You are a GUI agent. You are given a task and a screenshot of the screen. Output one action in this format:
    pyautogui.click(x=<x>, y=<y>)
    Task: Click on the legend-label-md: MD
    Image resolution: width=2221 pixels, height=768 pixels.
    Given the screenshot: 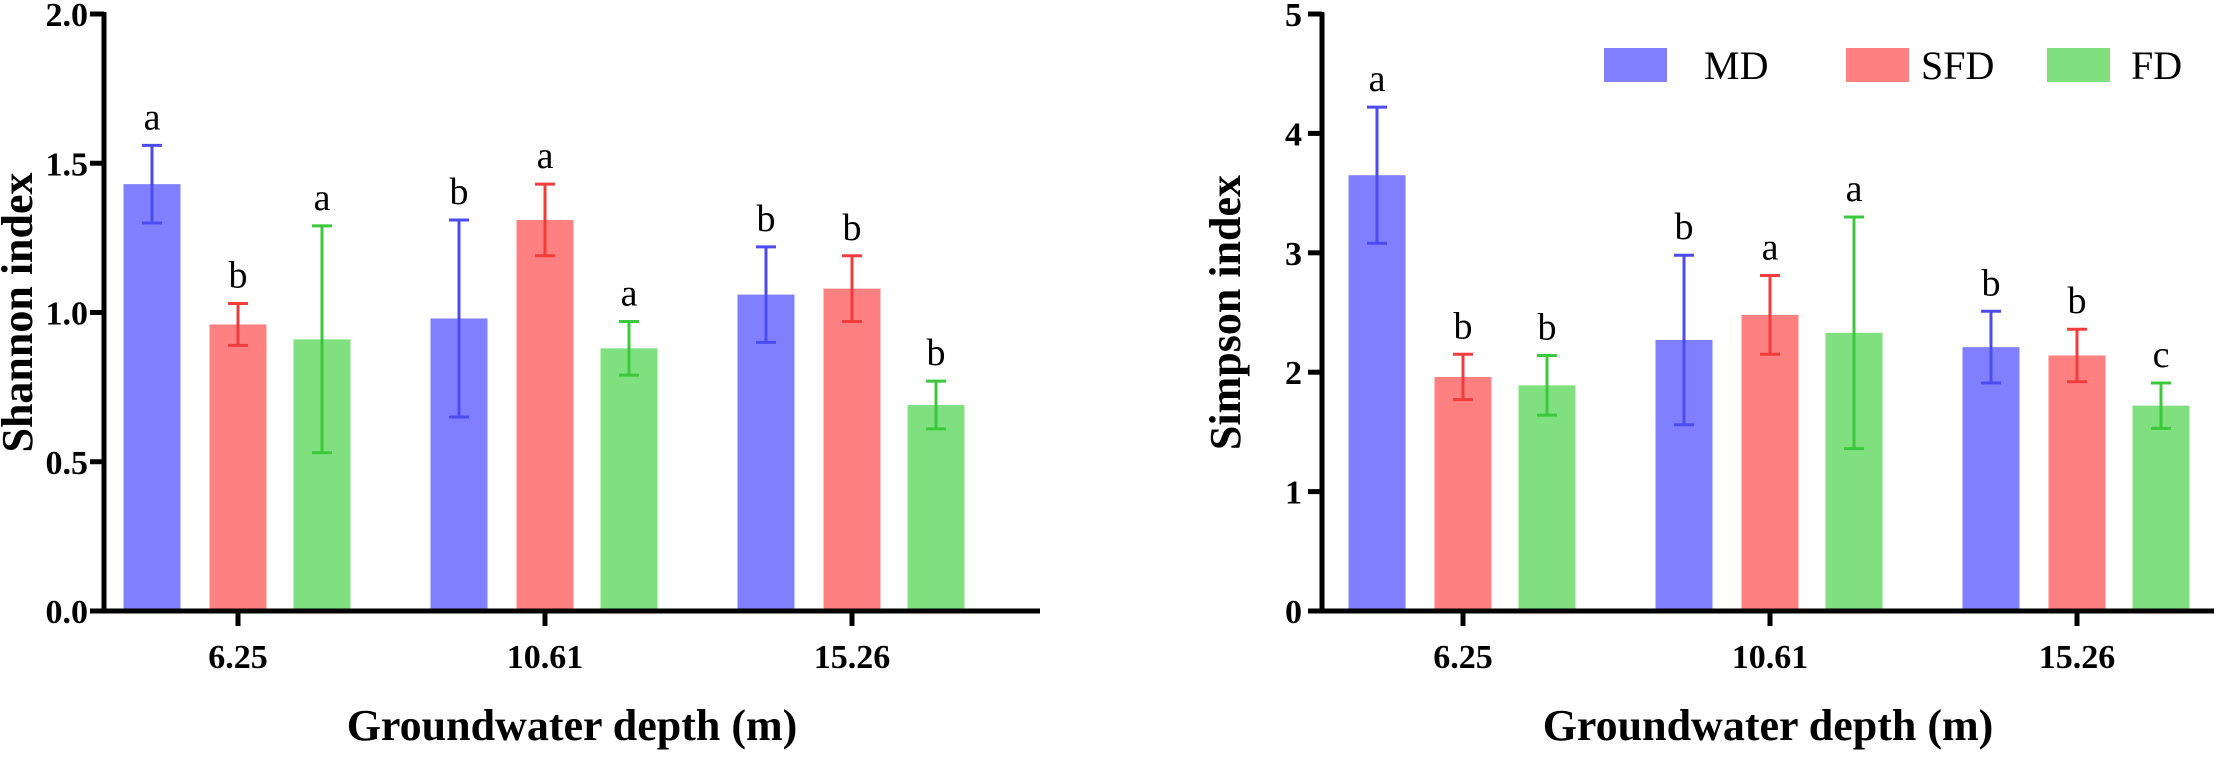 What is the action you would take?
    pyautogui.click(x=1736, y=65)
    